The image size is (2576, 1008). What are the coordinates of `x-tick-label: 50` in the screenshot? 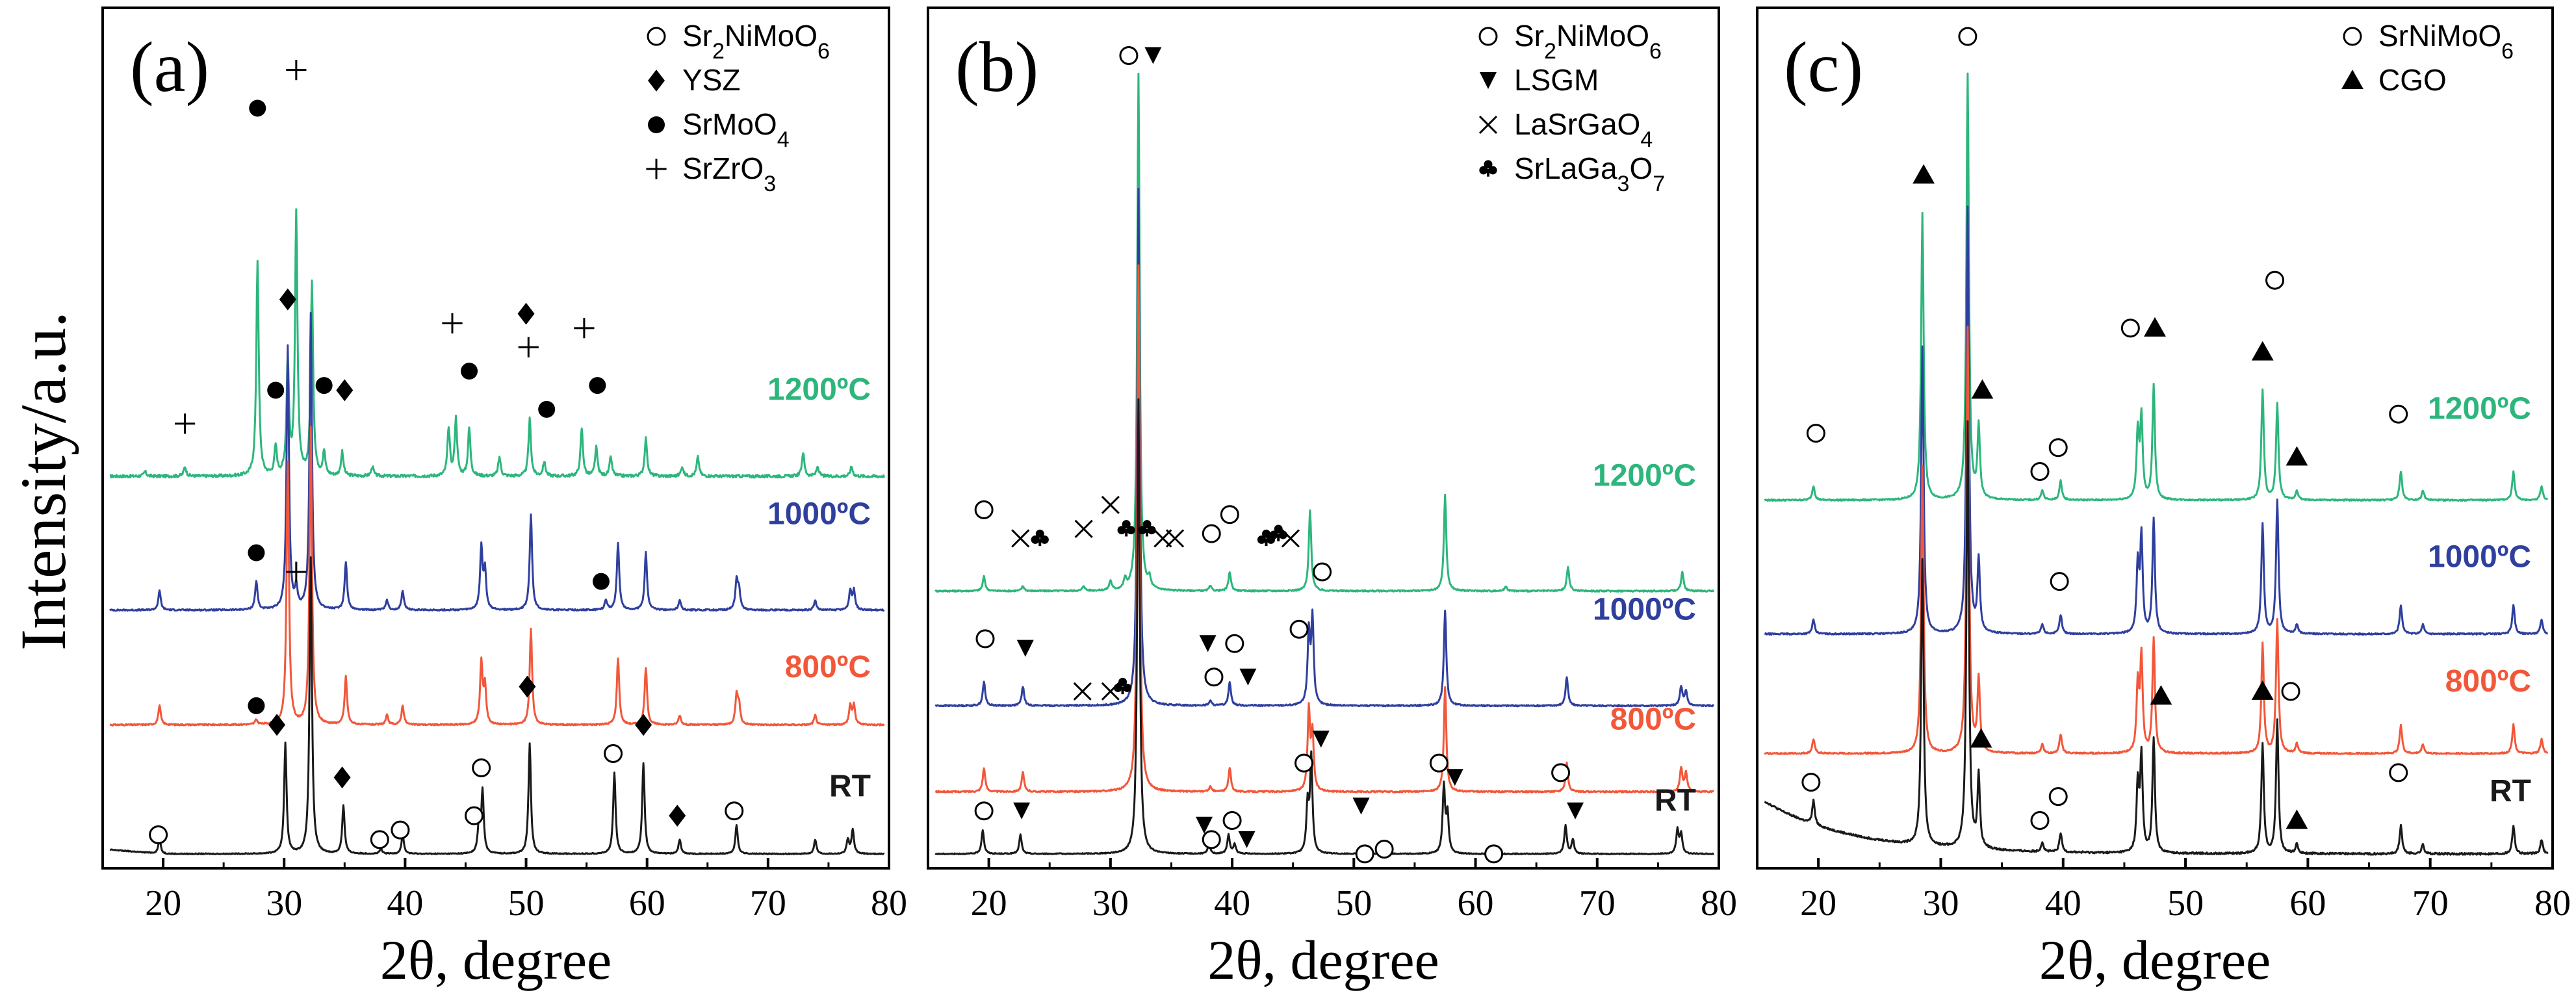 It's located at (1353, 903).